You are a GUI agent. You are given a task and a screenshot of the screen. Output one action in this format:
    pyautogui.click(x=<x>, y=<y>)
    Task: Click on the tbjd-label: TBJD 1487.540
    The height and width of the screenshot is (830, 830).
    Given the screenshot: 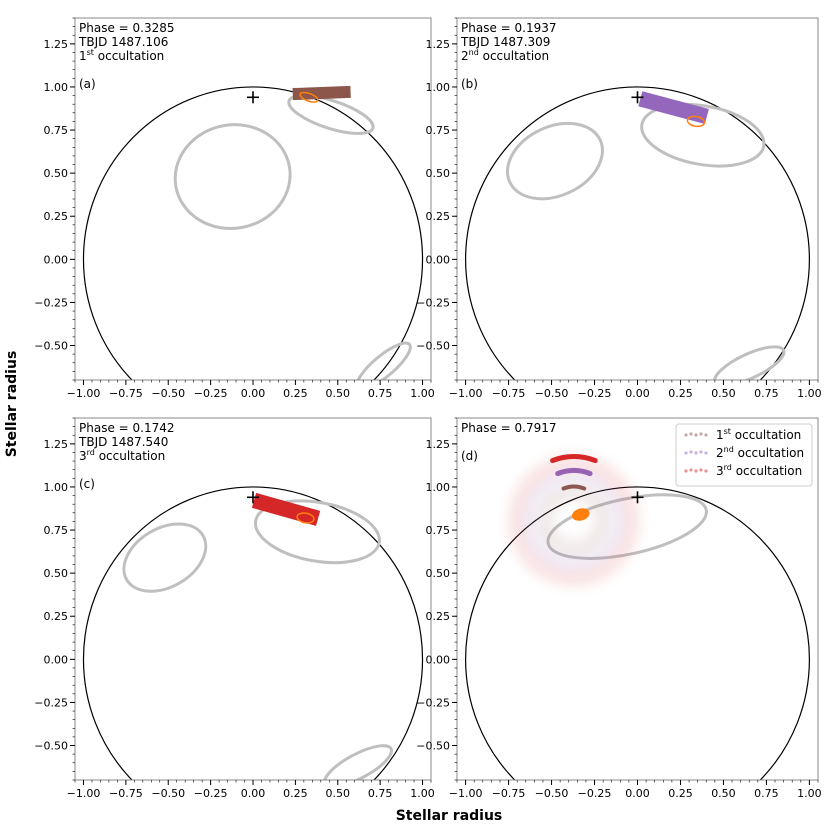 What is the action you would take?
    pyautogui.click(x=123, y=442)
    